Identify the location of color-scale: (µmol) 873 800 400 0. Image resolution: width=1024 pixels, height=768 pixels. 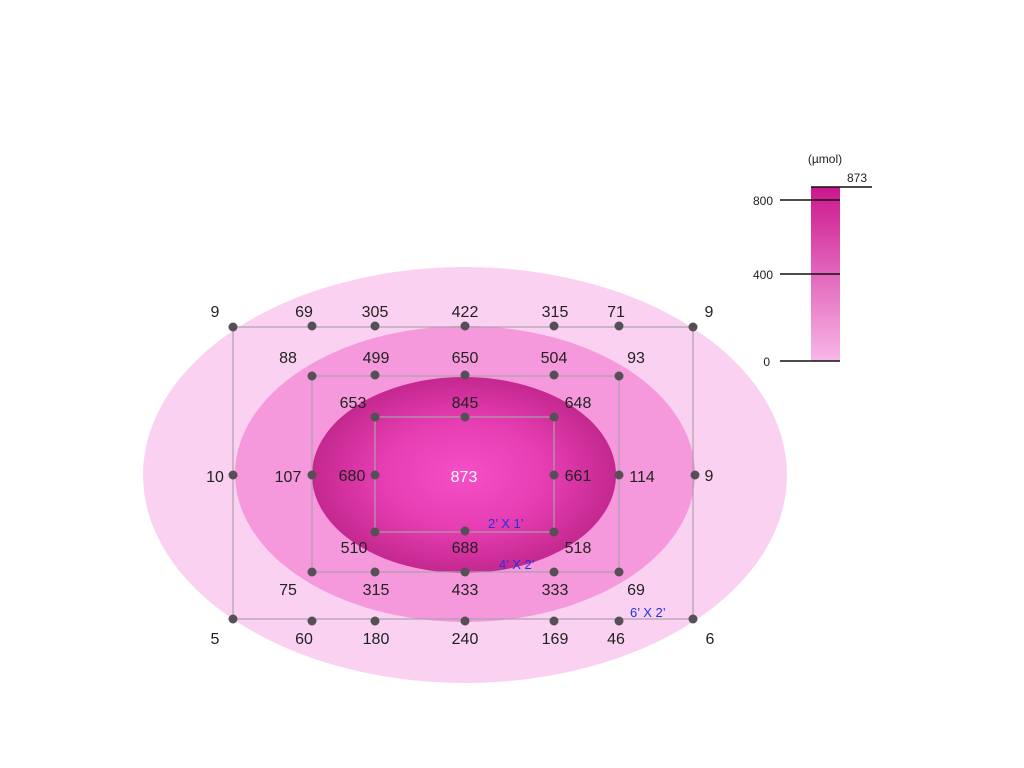
(812, 260).